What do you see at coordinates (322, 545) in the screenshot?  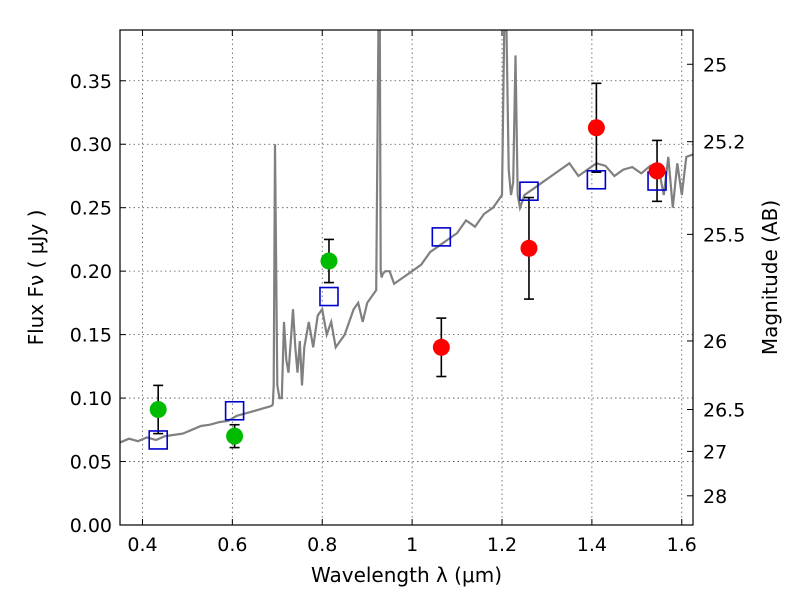 I see `x-tick-label: 0.8` at bounding box center [322, 545].